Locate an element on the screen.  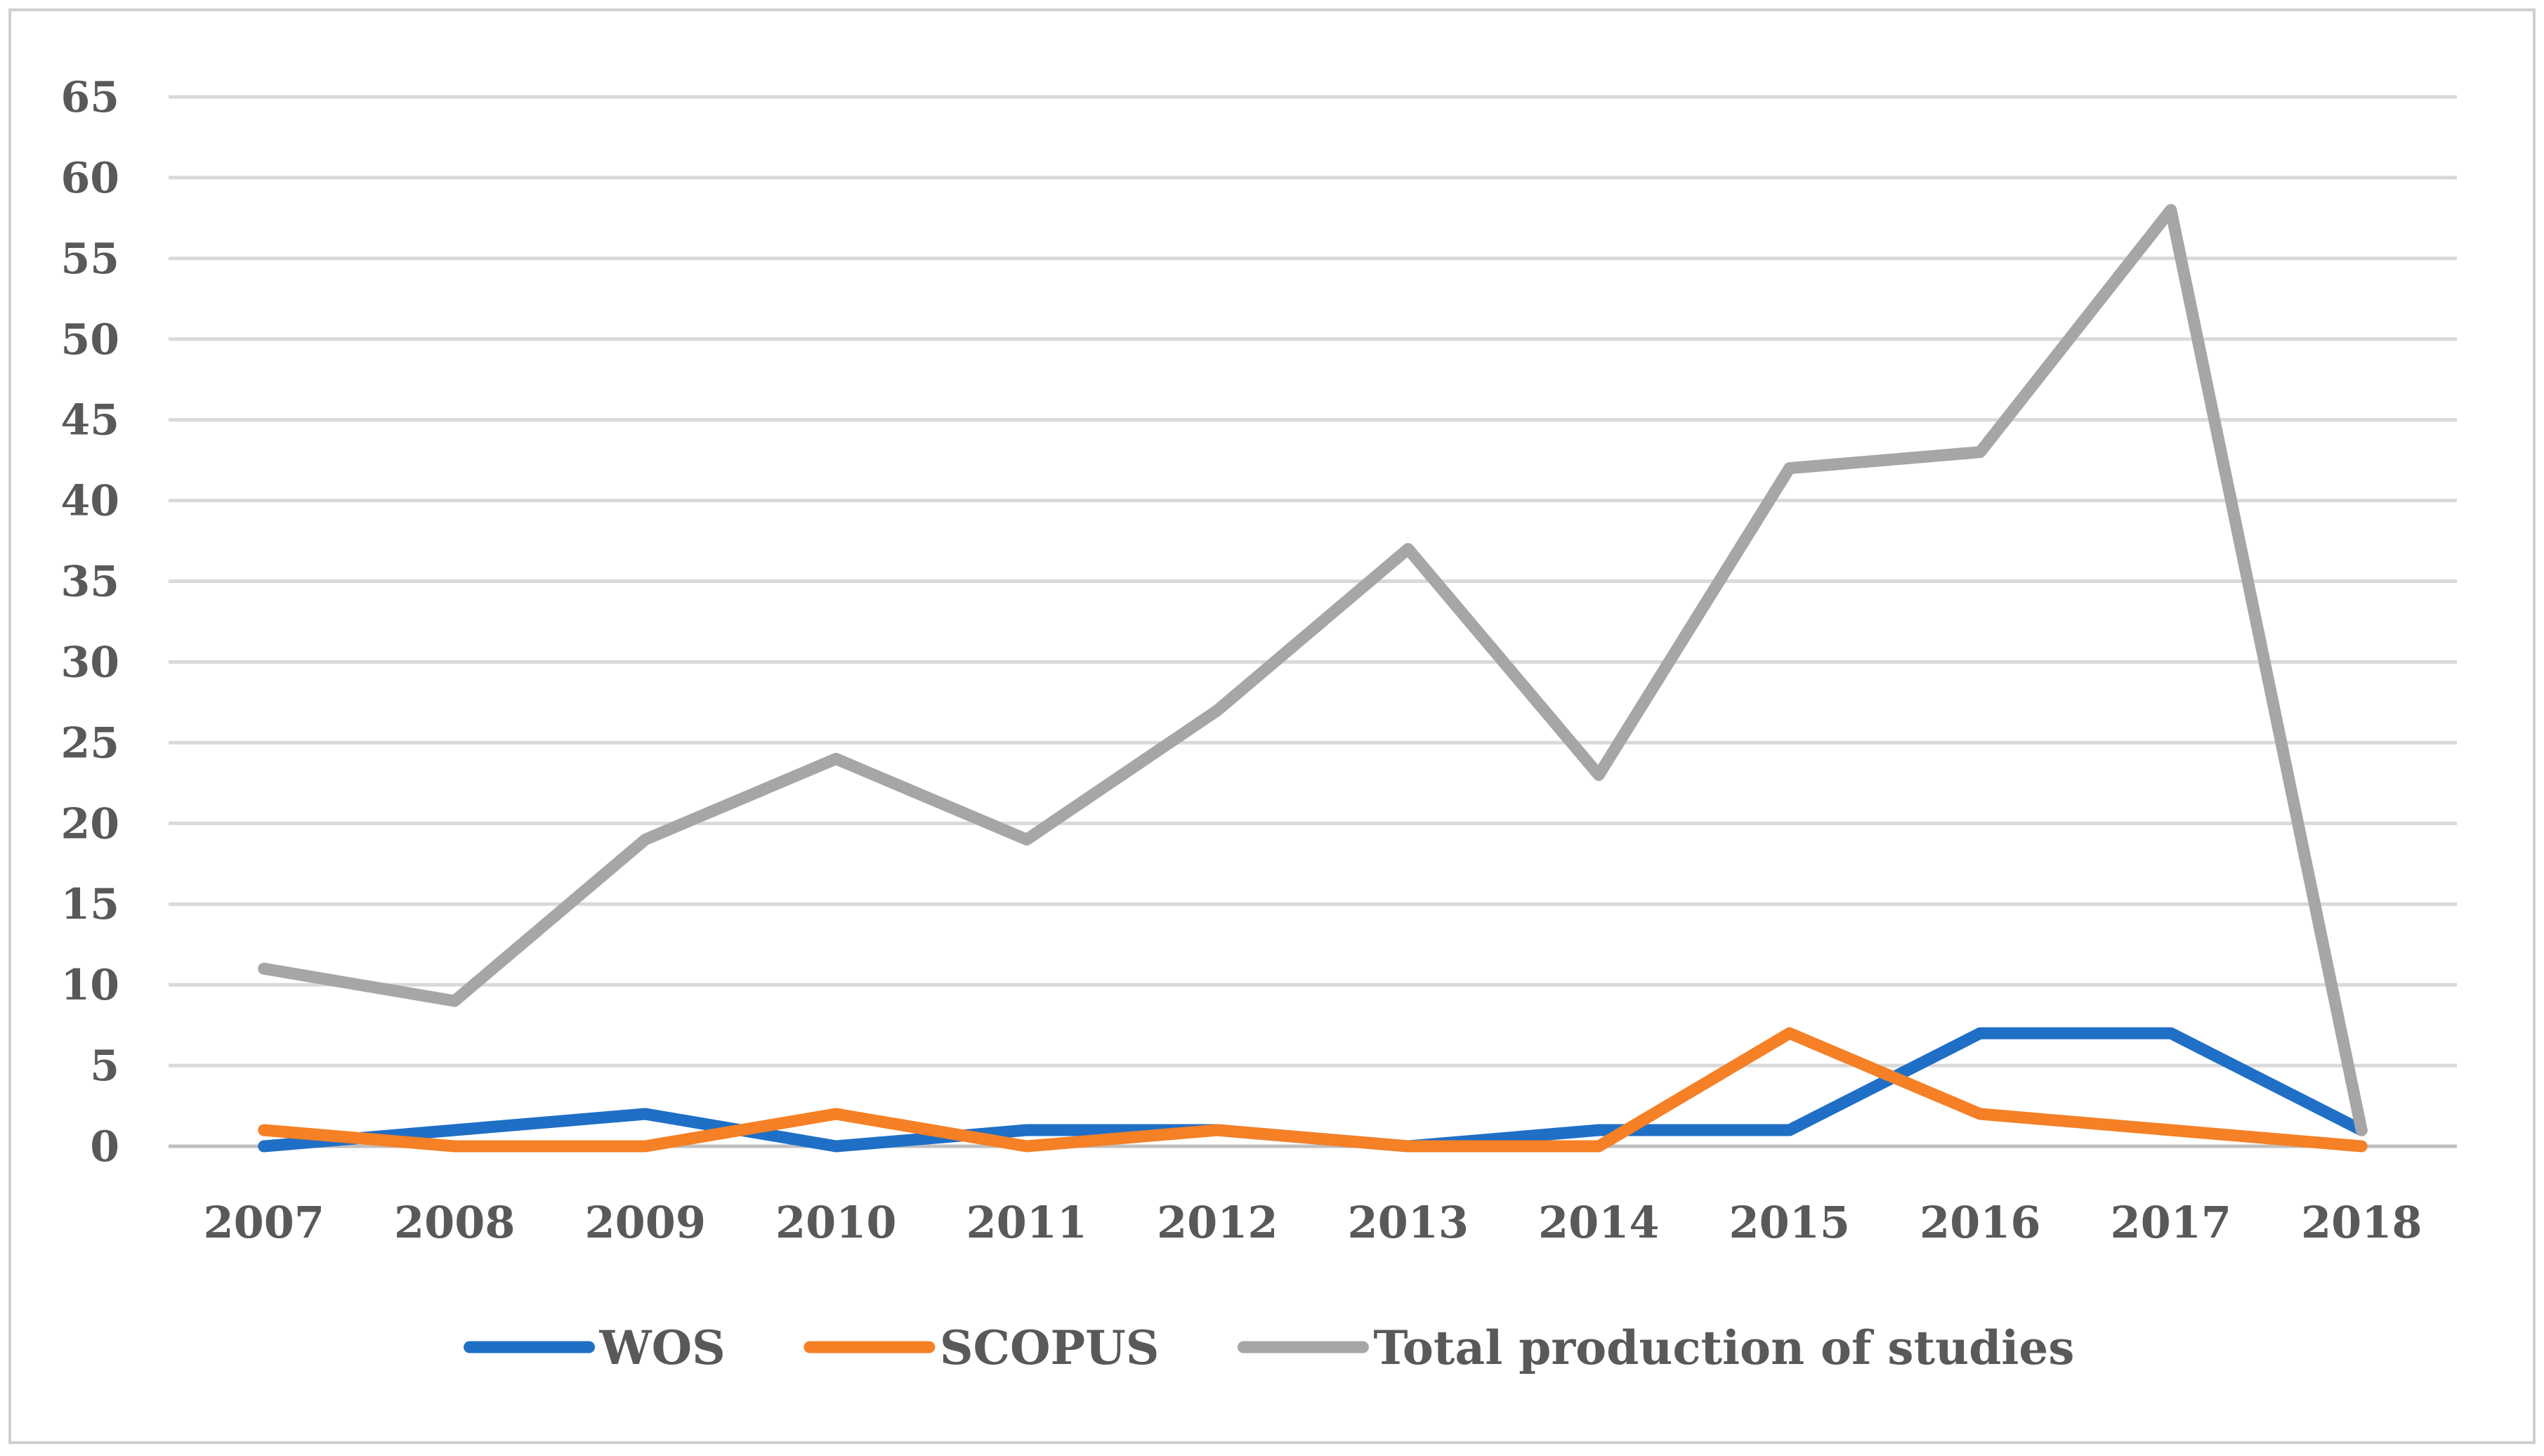
y-tick-label: 40 is located at coordinates (90, 501).